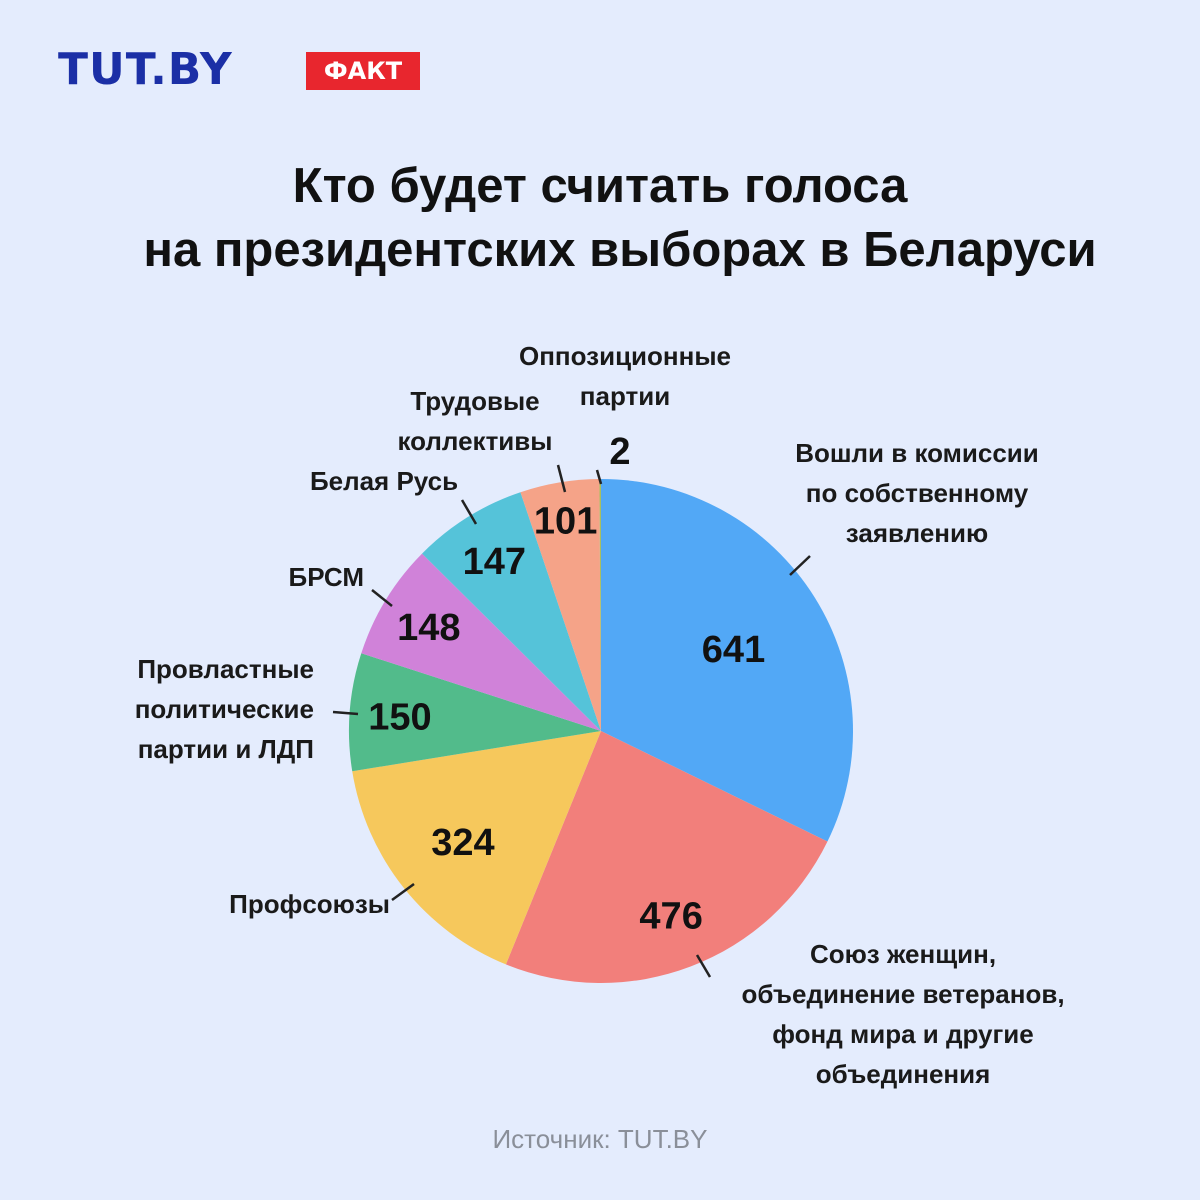 Image resolution: width=1200 pixels, height=1200 pixels. What do you see at coordinates (620, 250) in the screenshot?
I see `title-line-2: на президентских выборах в Беларуси` at bounding box center [620, 250].